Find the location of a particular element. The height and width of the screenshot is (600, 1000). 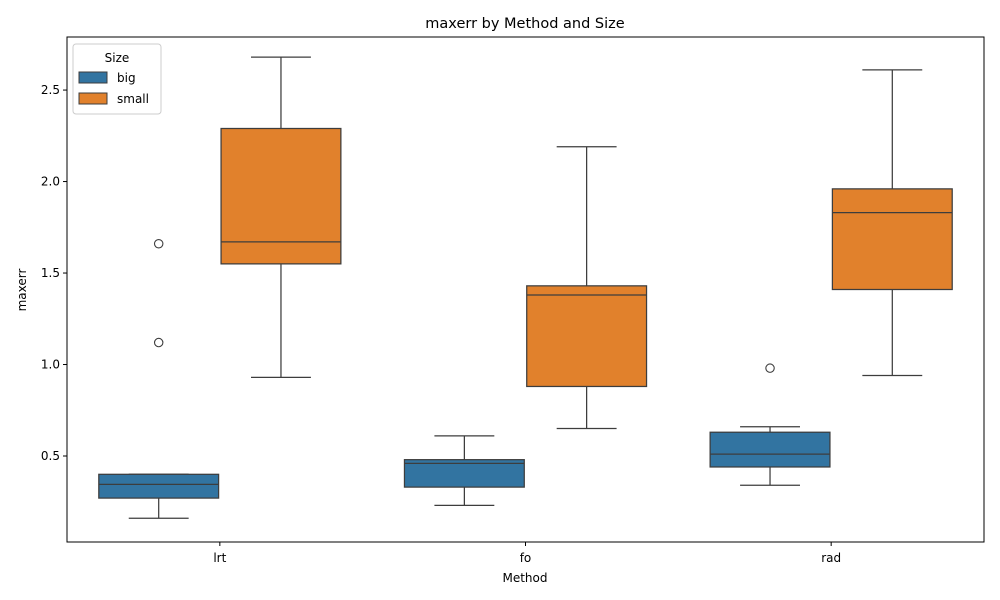

legend-label: big is located at coordinates (126, 78).